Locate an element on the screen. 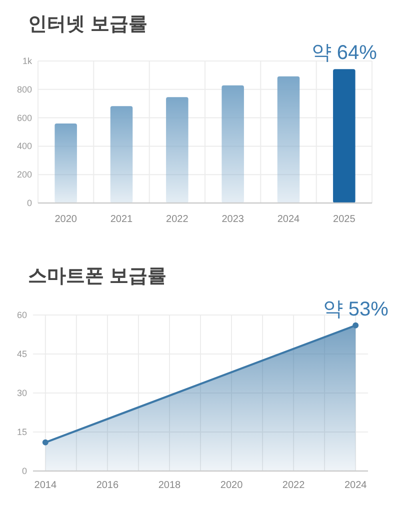 Image resolution: width=401 pixels, height=515 pixels. chart-title: 스마트폰 보급률 is located at coordinates (97, 276).